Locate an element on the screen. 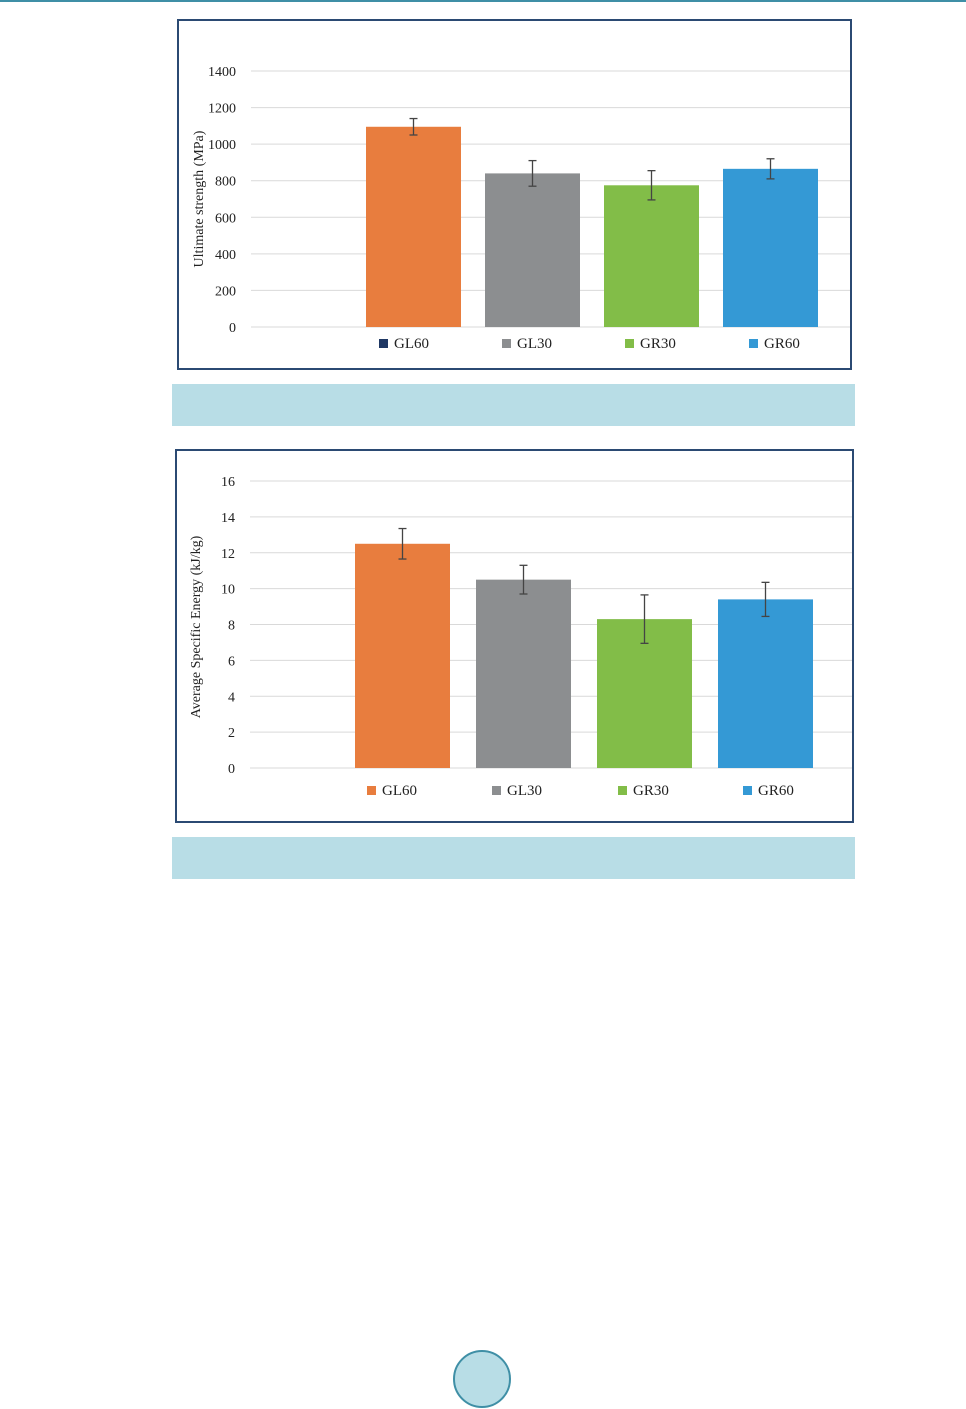  y-tick-label: 400 is located at coordinates (225, 255).